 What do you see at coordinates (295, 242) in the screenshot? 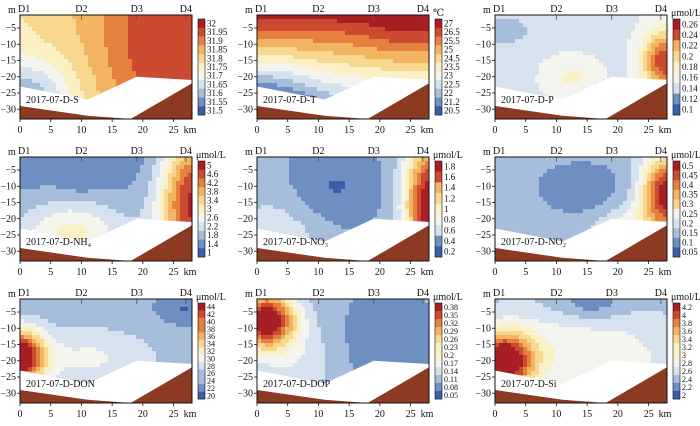
I see `panel-title: 2017-07-D-NO₃` at bounding box center [295, 242].